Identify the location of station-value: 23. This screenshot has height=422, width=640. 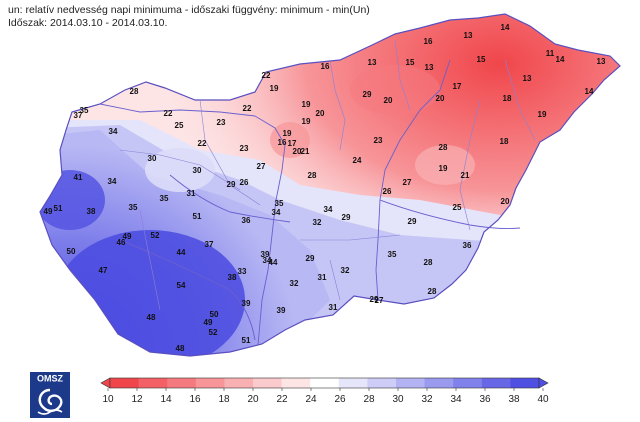
(244, 148).